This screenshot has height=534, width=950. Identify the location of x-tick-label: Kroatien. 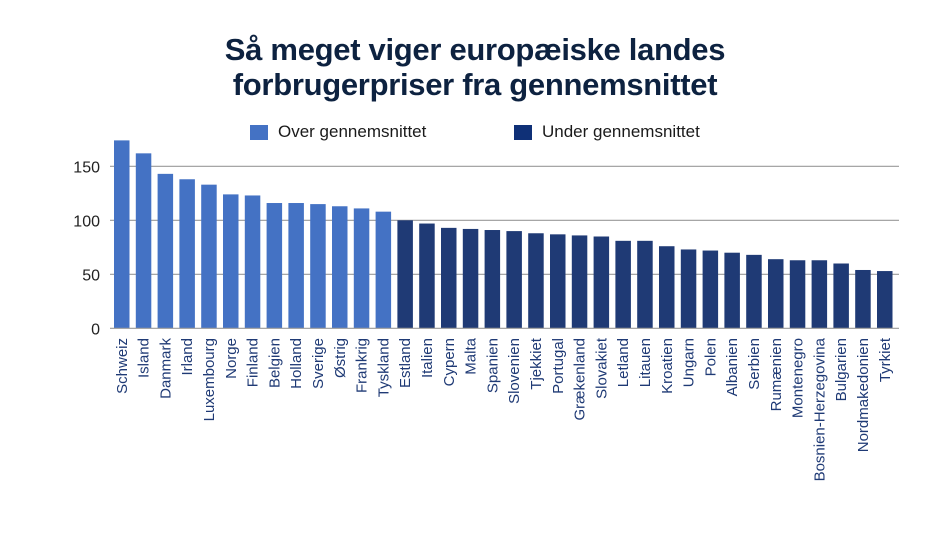
(667, 366).